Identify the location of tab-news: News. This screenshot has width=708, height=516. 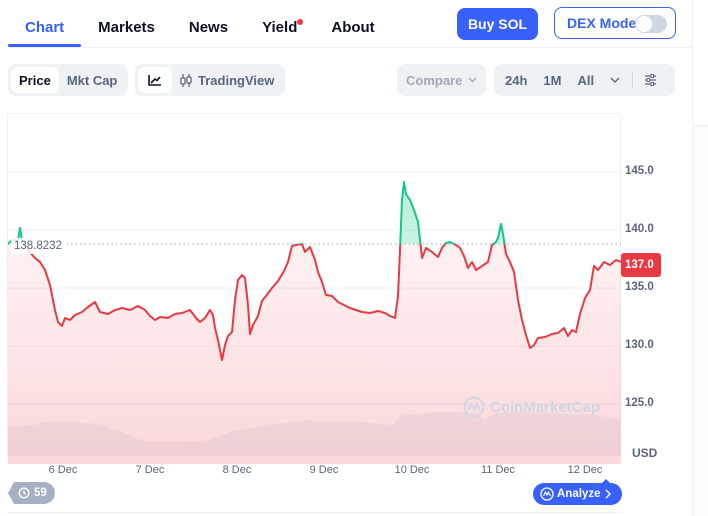
(208, 27).